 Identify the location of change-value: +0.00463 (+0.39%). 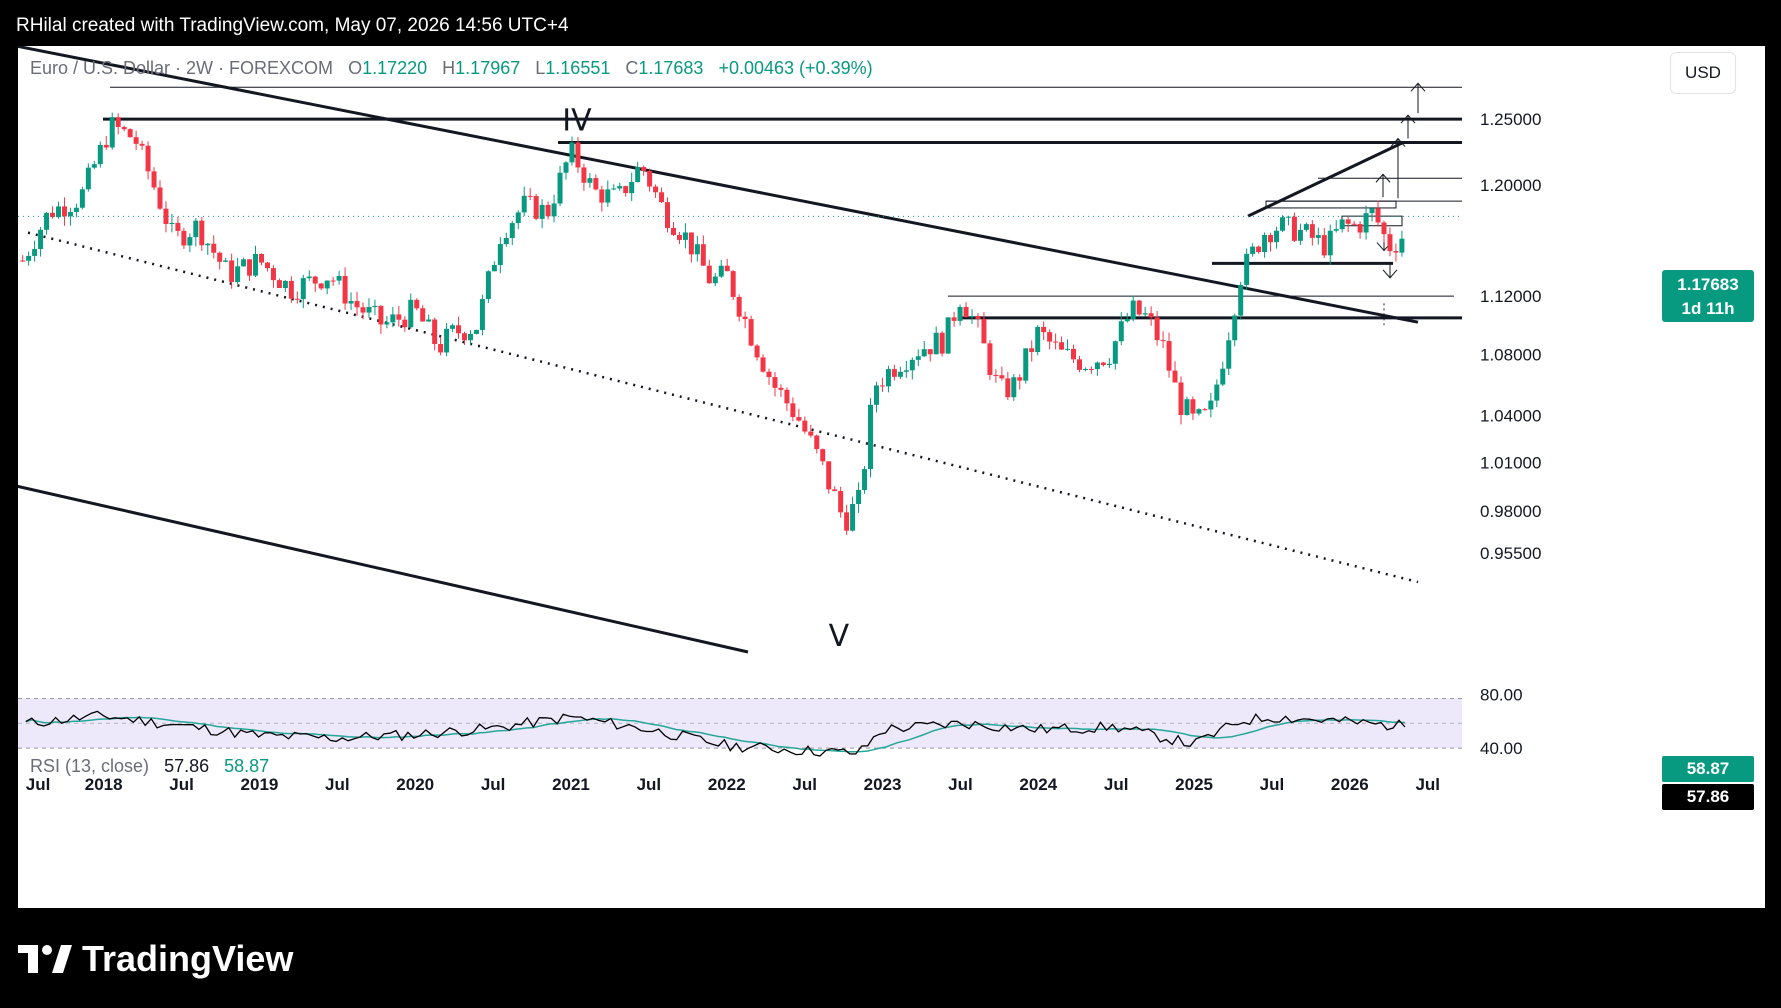
(795, 68).